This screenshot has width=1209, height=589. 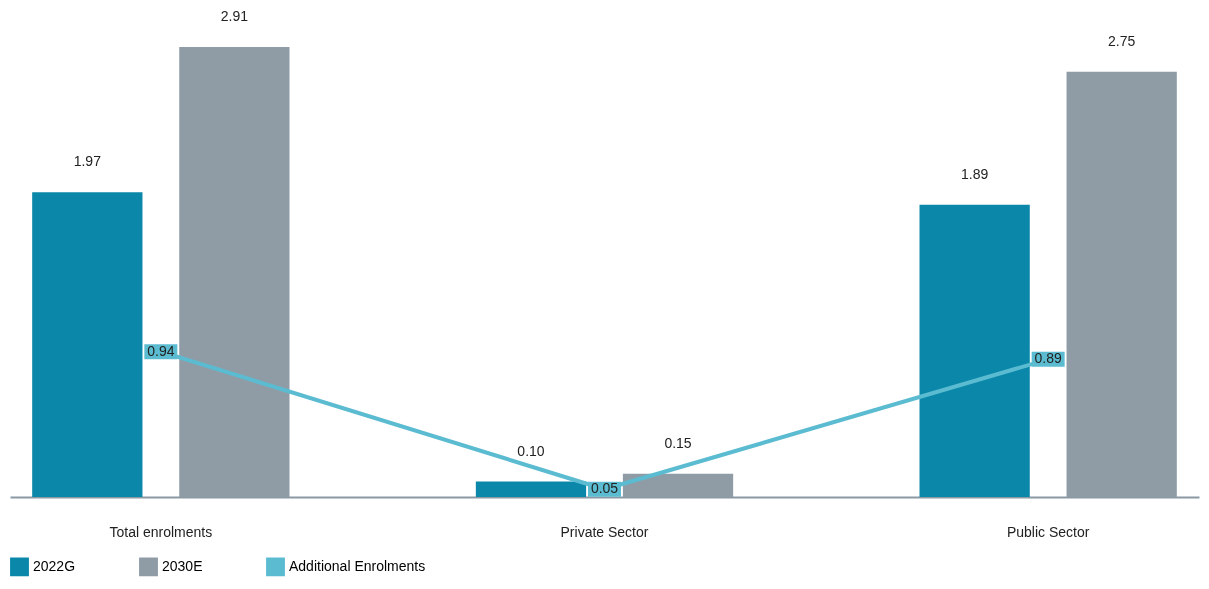 I want to click on data-label: 0.10, so click(x=531, y=450).